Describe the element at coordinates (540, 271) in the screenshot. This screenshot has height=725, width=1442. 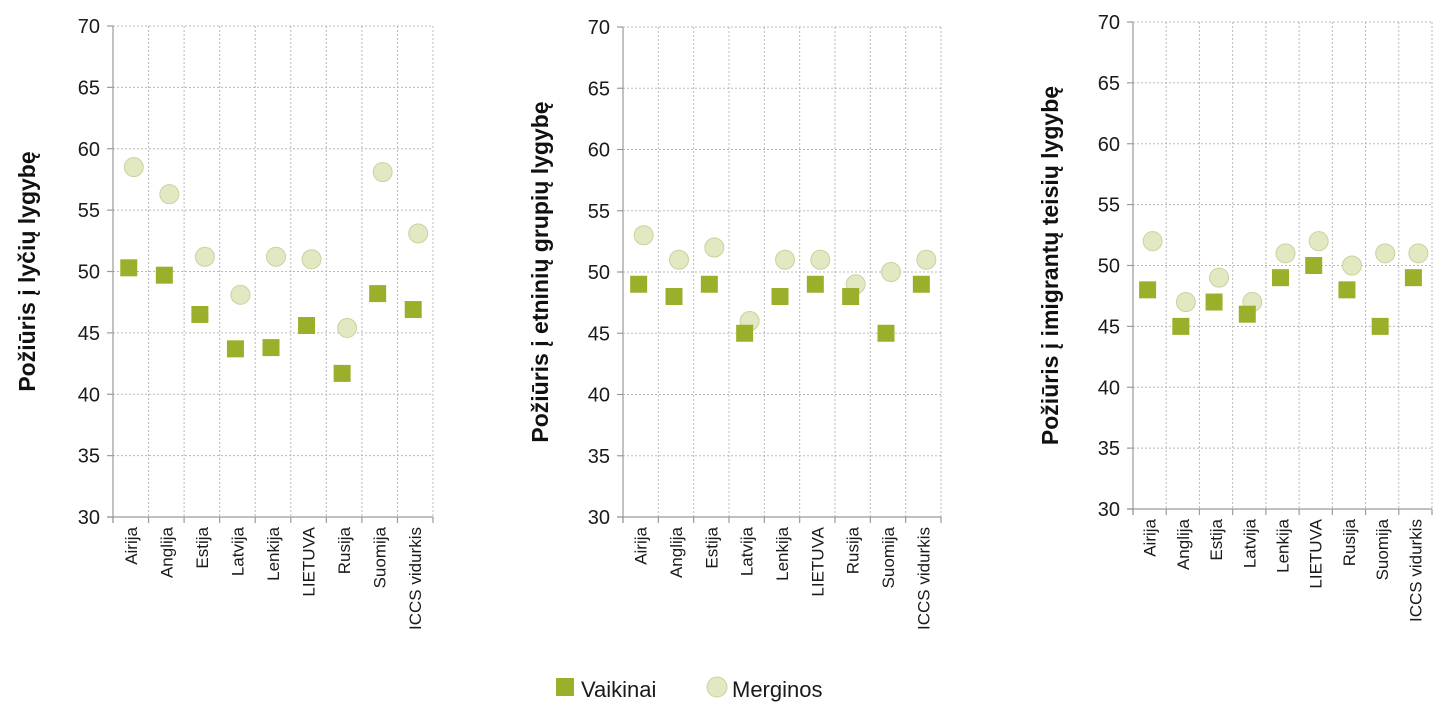
I see `y-axis-title: Požiūris į etninių grupių lygybę` at that location.